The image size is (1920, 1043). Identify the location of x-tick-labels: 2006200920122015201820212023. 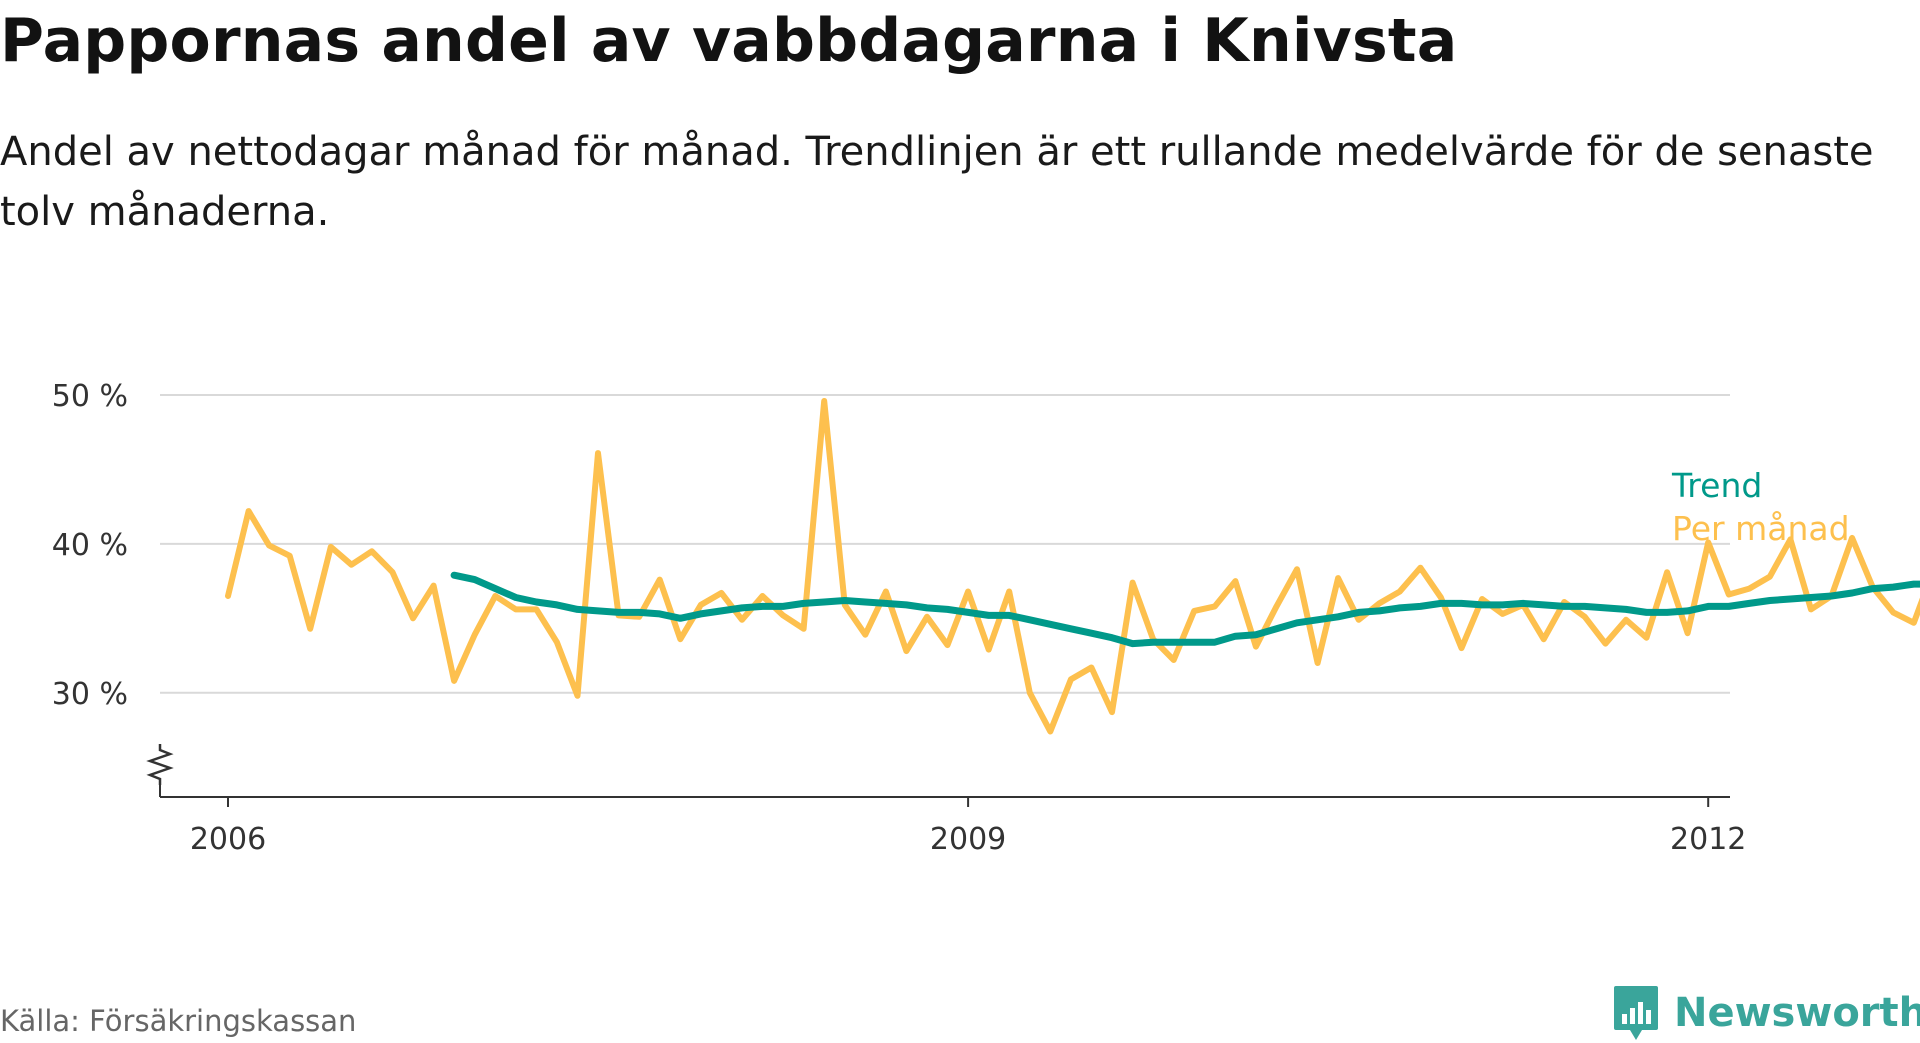
(968, 827).